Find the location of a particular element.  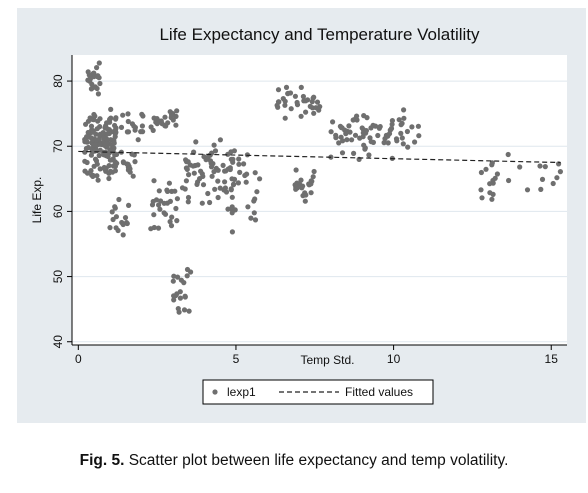

x-tick-label: 10 is located at coordinates (394, 359).